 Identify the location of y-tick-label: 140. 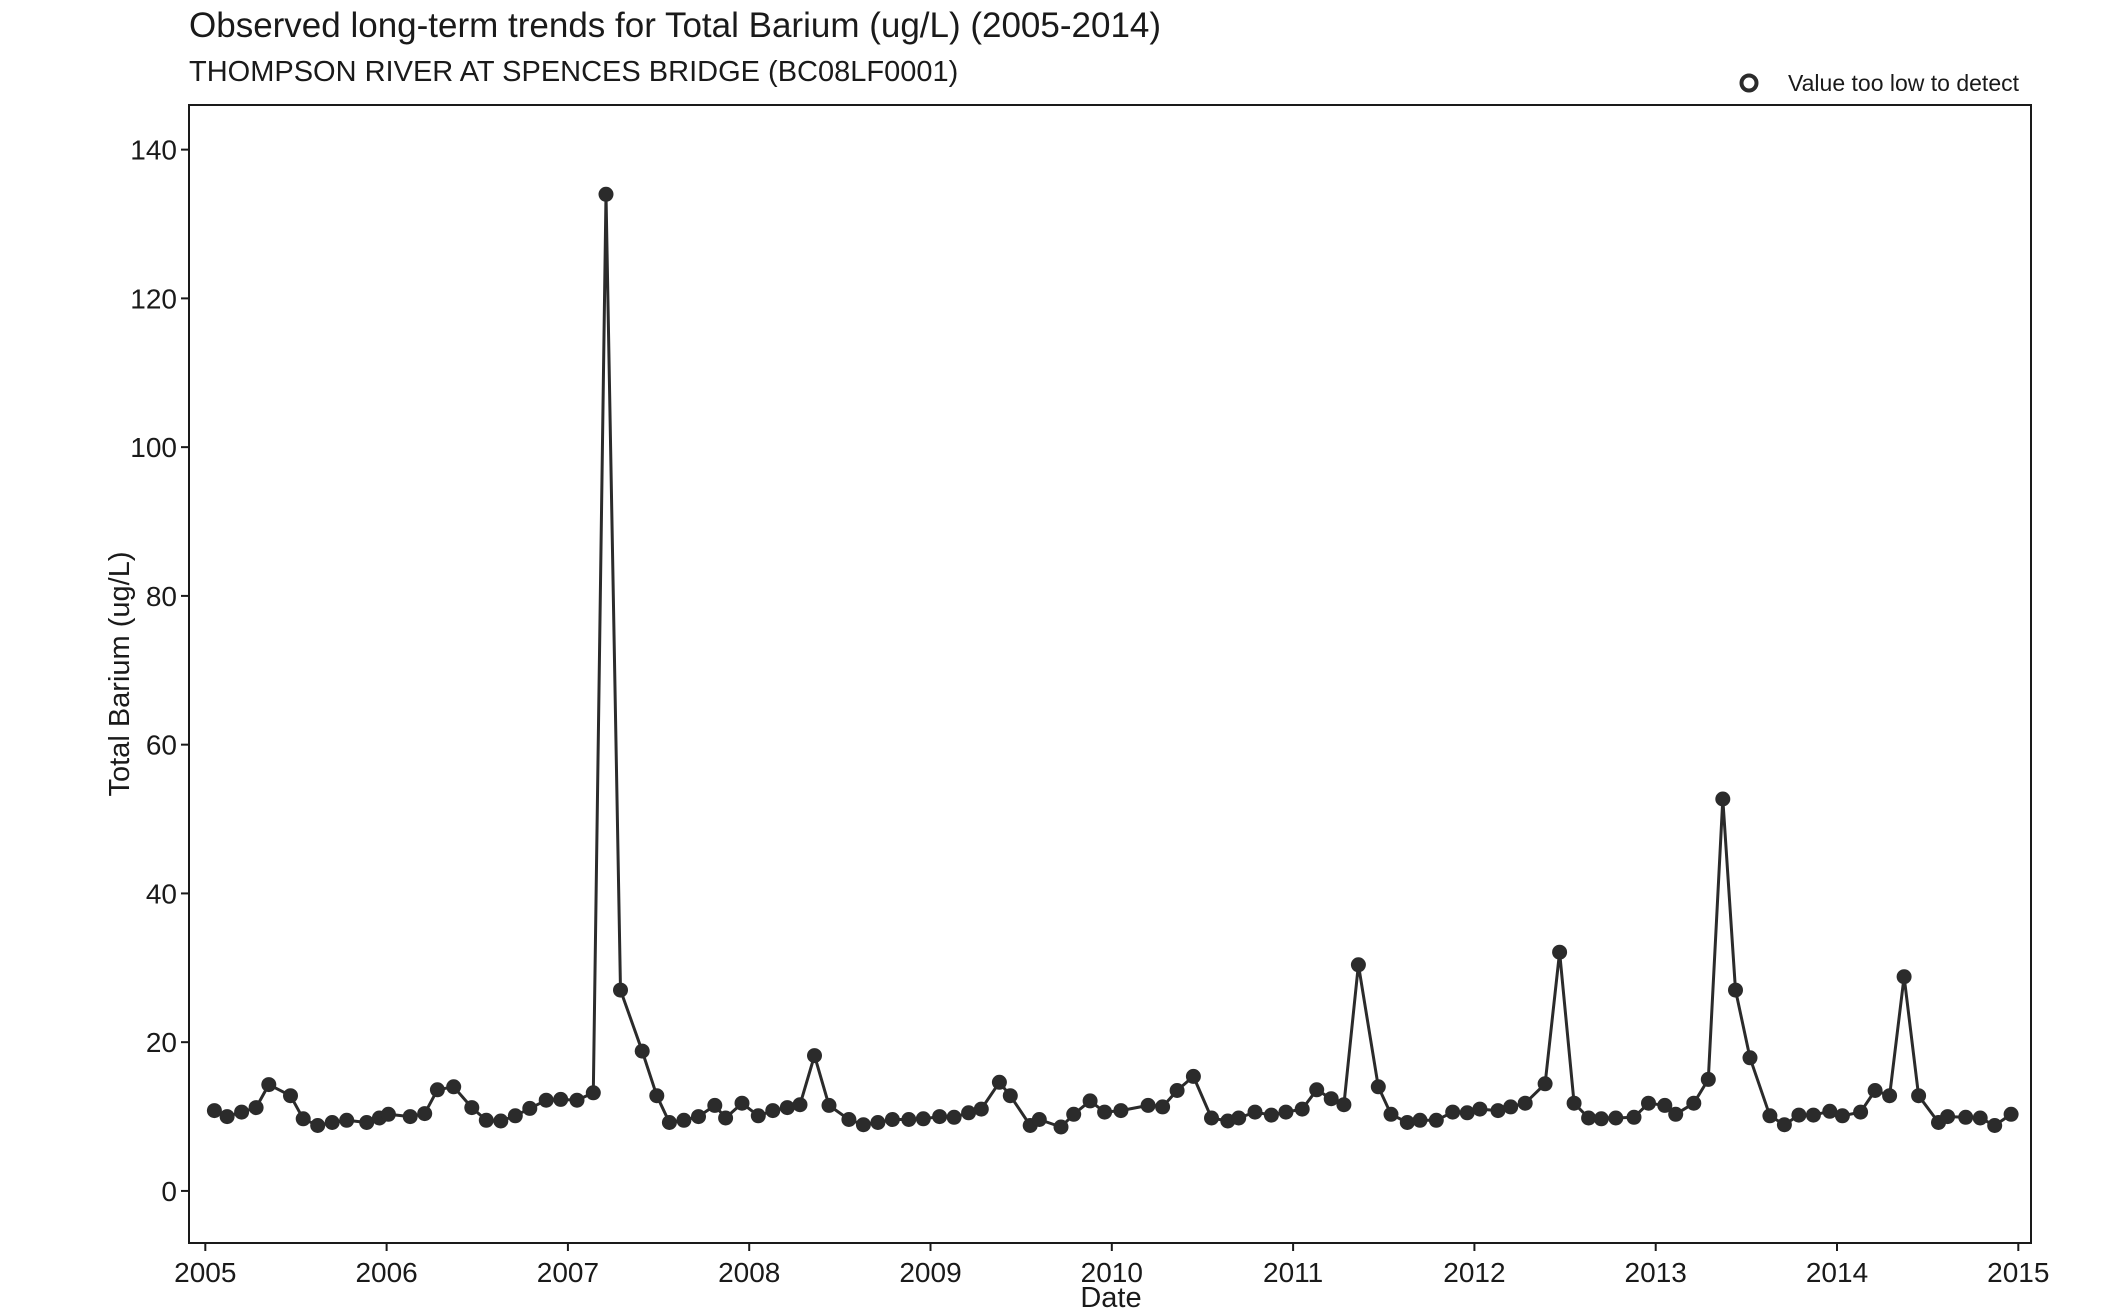
(153, 150).